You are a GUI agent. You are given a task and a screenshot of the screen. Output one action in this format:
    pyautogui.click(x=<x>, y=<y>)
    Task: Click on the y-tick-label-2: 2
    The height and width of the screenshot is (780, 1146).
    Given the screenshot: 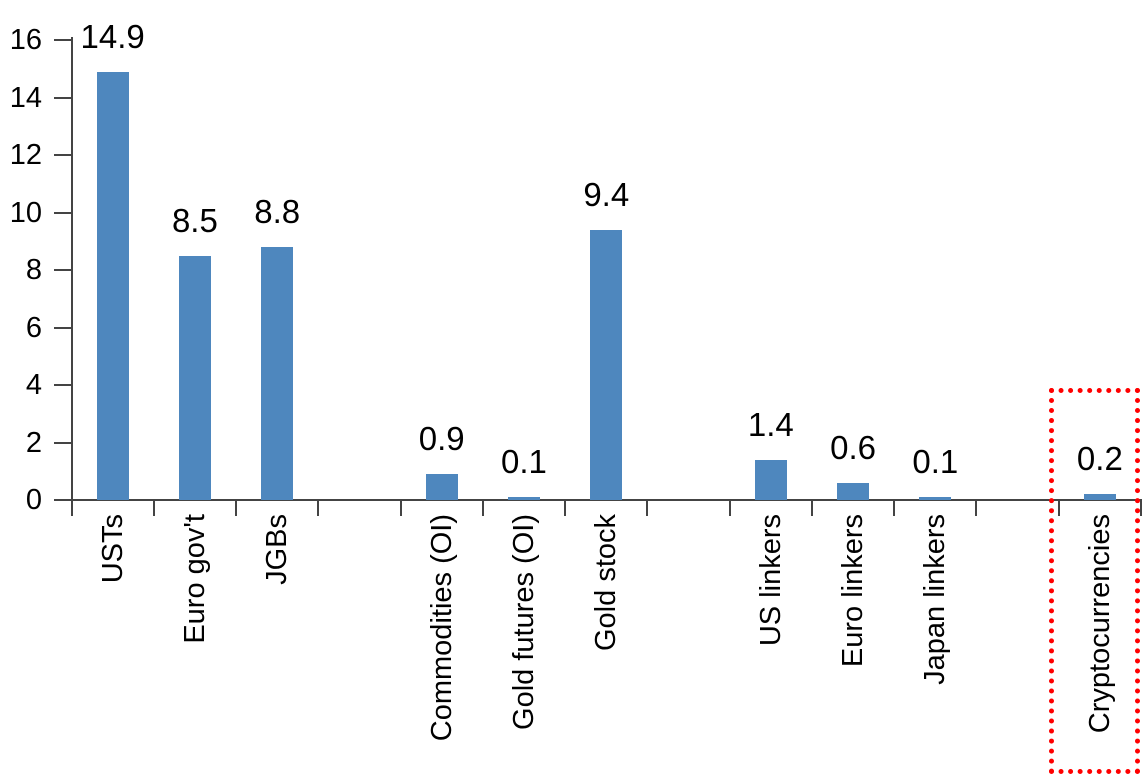 What is the action you would take?
    pyautogui.click(x=33, y=442)
    